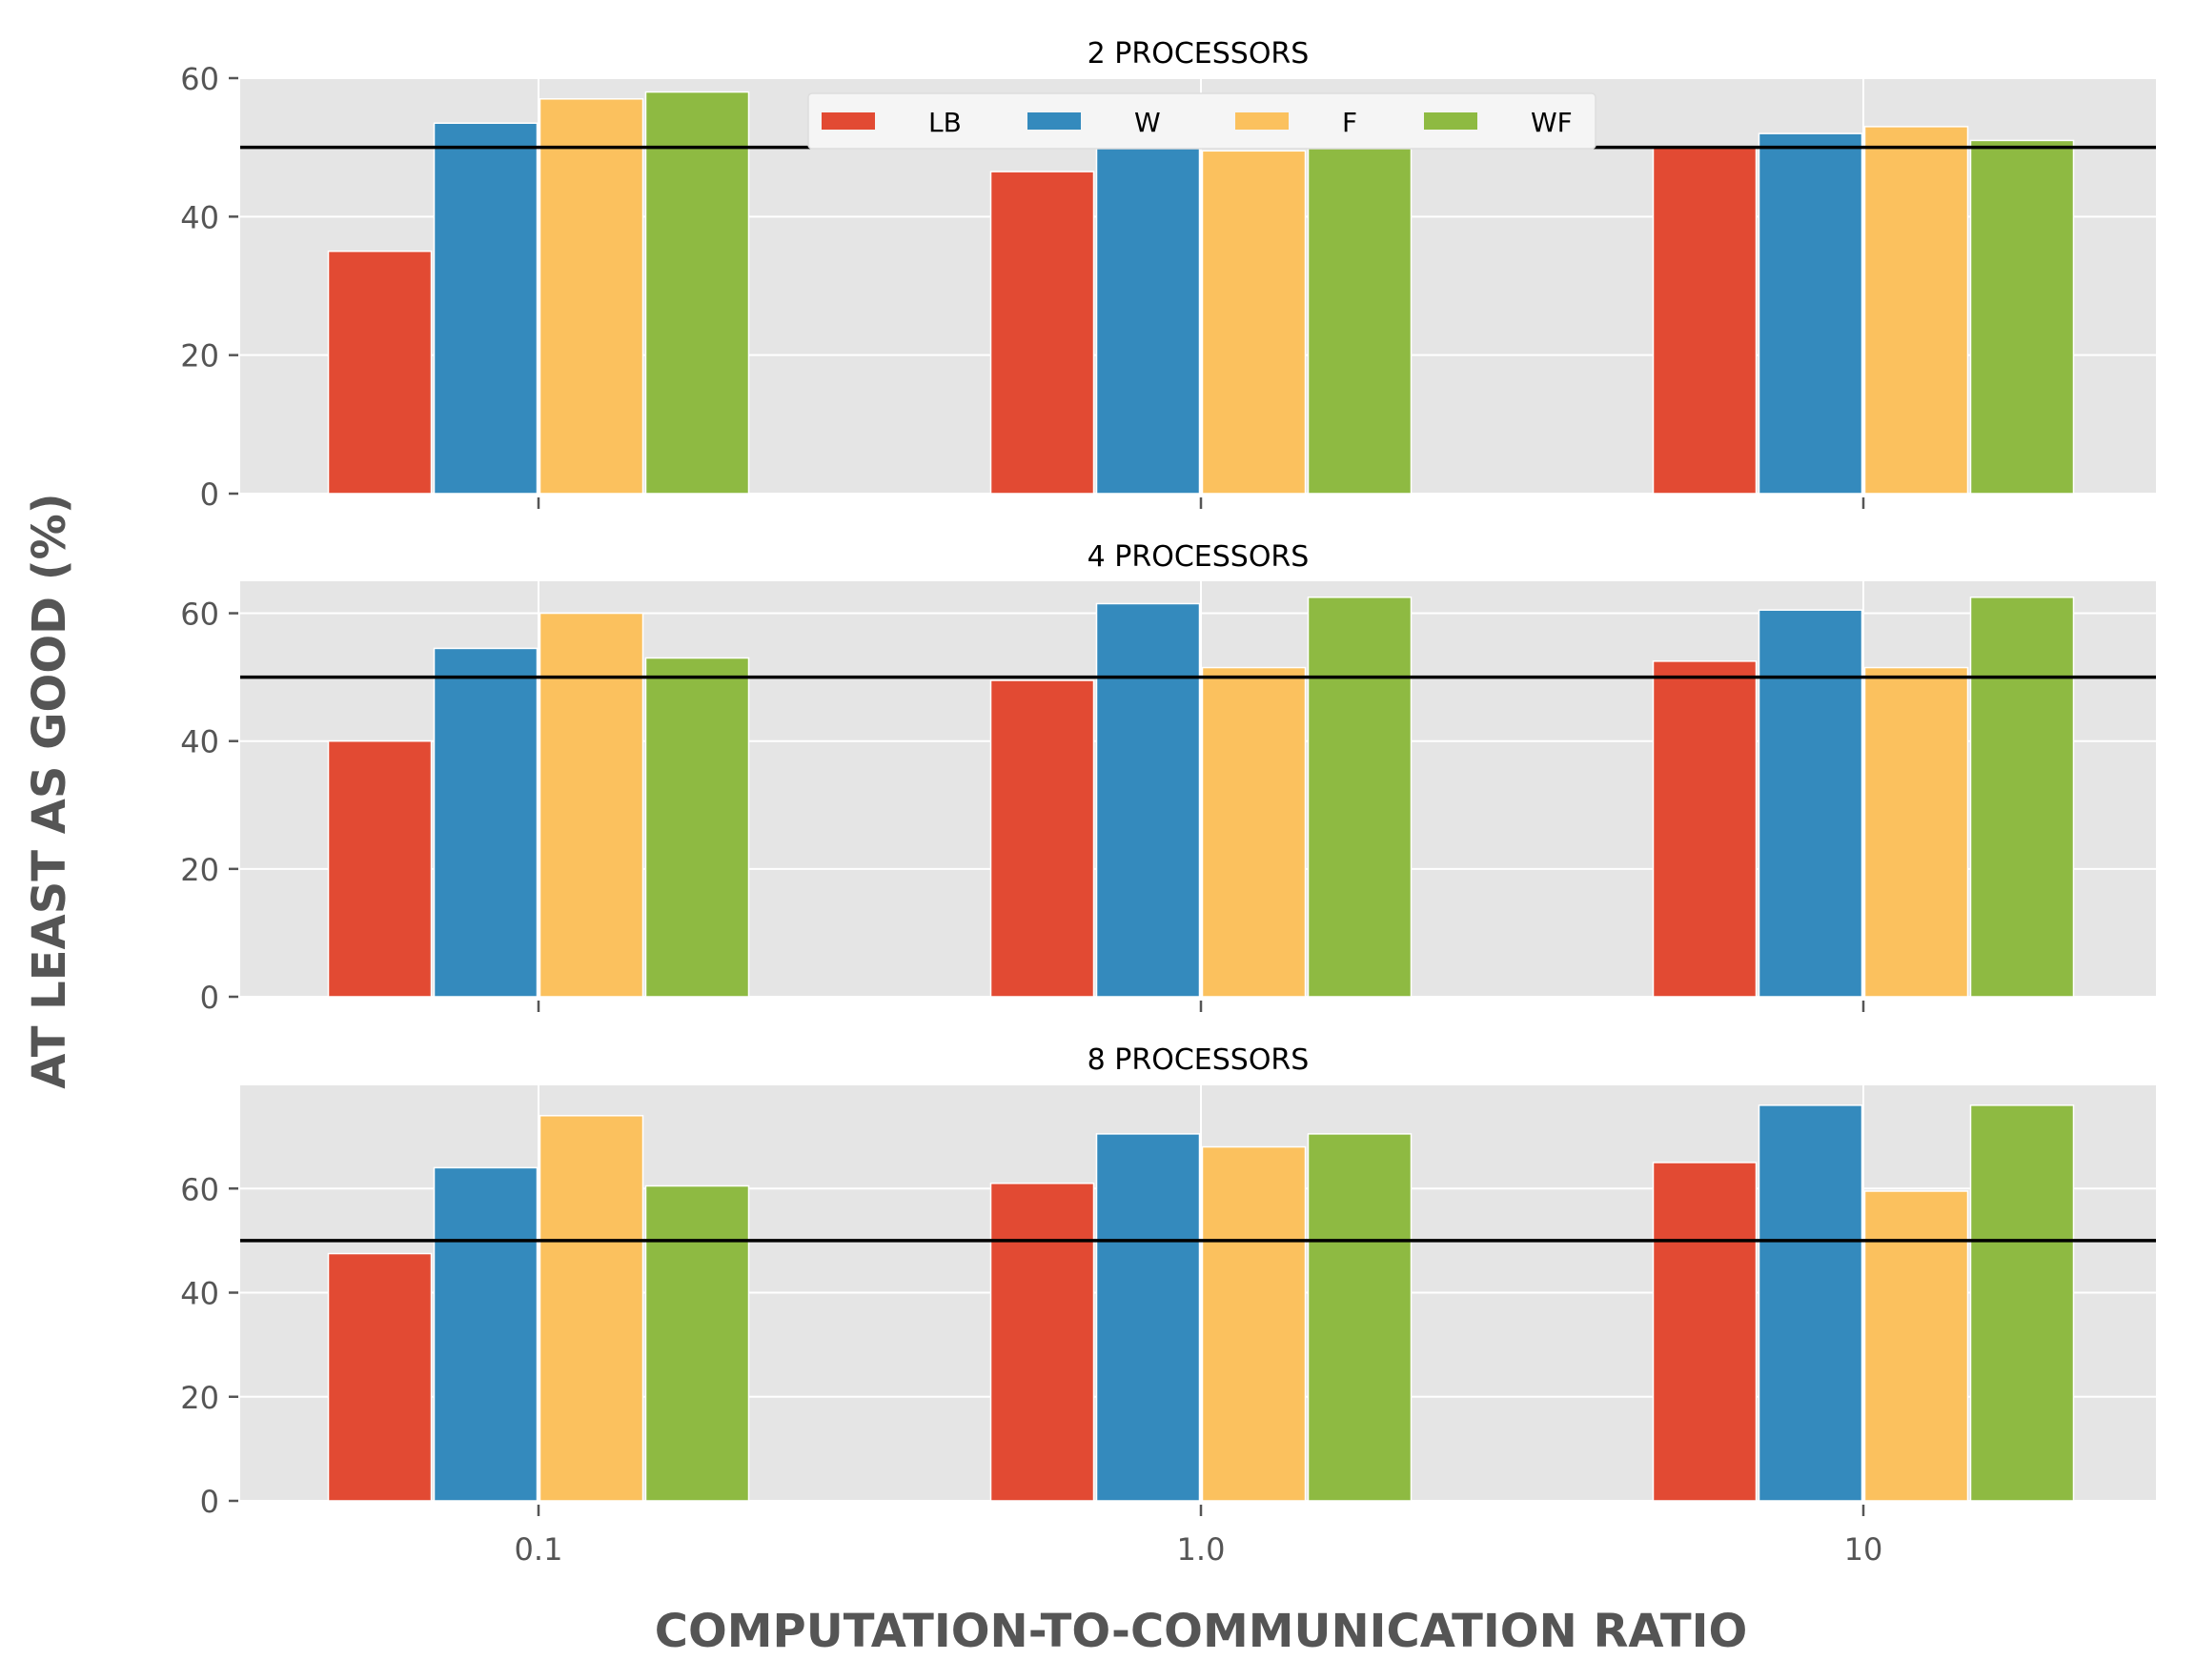 The width and height of the screenshot is (2196, 1680). What do you see at coordinates (1350, 123) in the screenshot?
I see `legend-label-f: F` at bounding box center [1350, 123].